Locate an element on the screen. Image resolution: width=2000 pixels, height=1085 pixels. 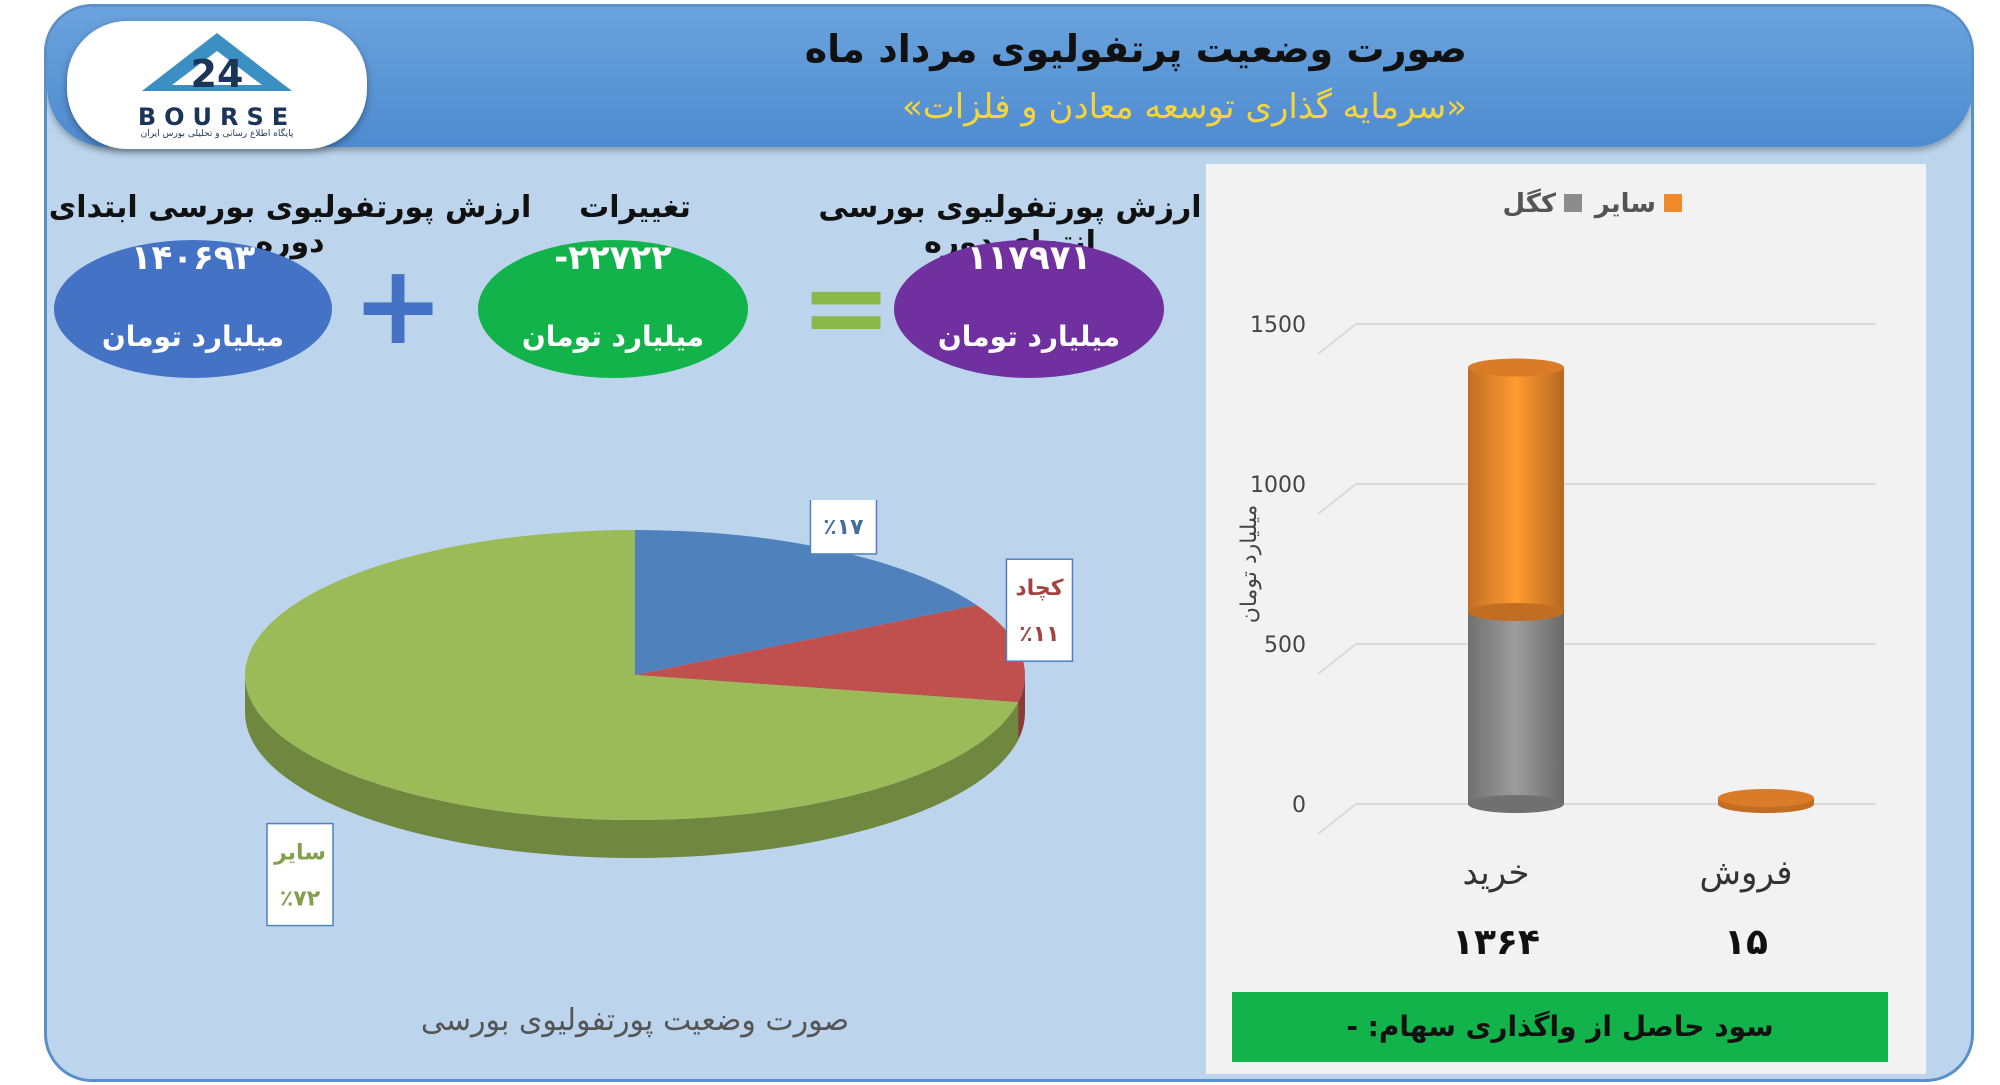
logo-mark-icon: 24 is located at coordinates (217, 64).